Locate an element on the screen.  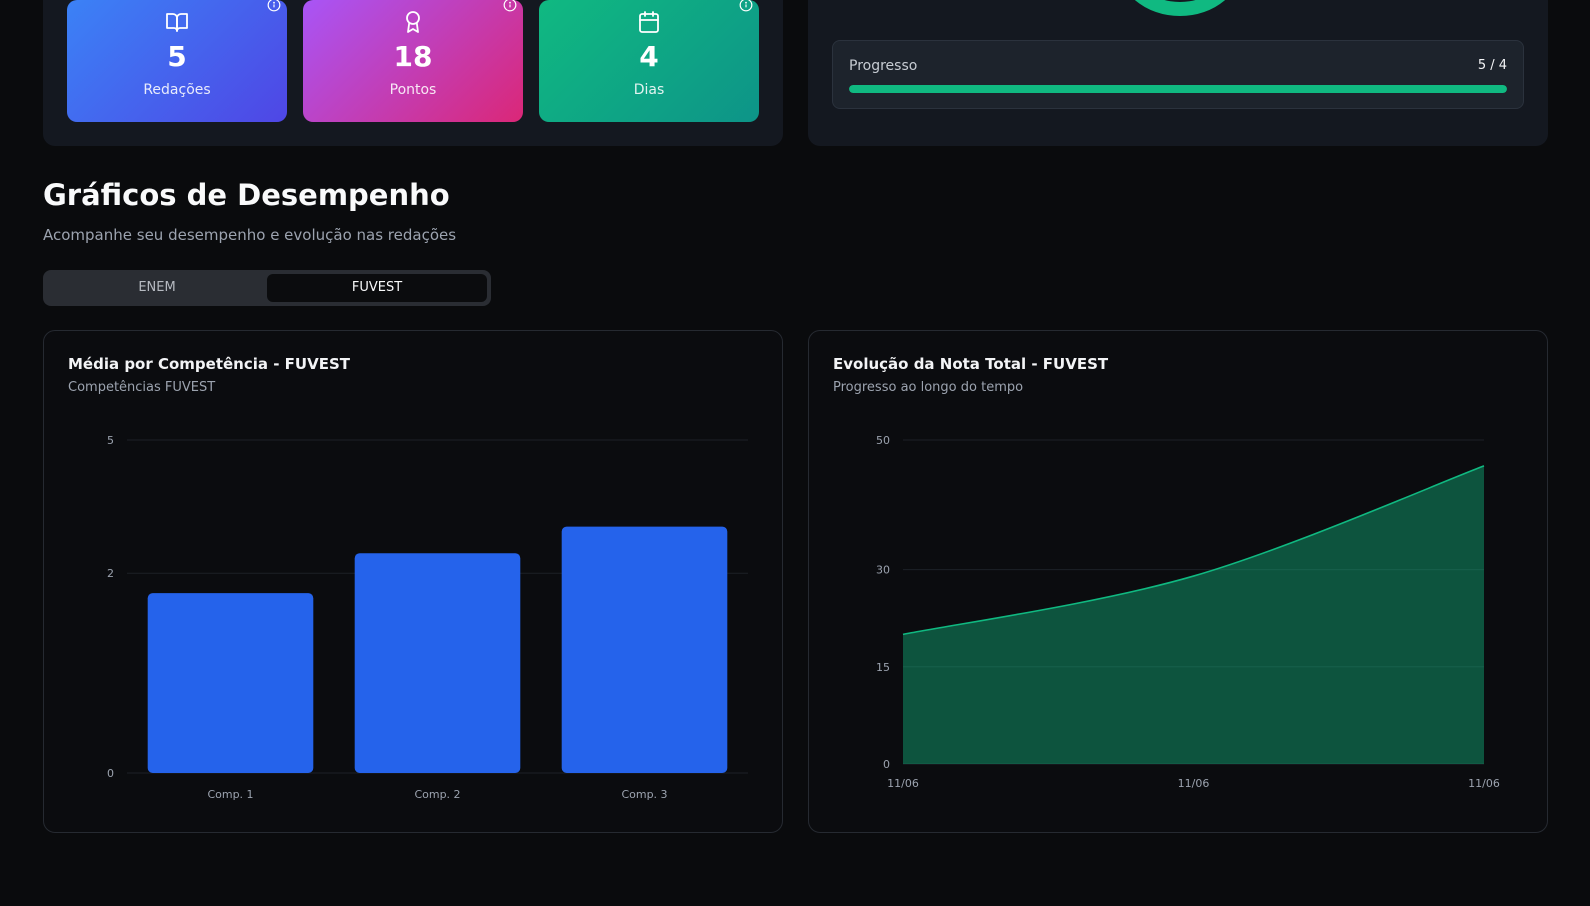
stat-value: 4 is located at coordinates (649, 56).